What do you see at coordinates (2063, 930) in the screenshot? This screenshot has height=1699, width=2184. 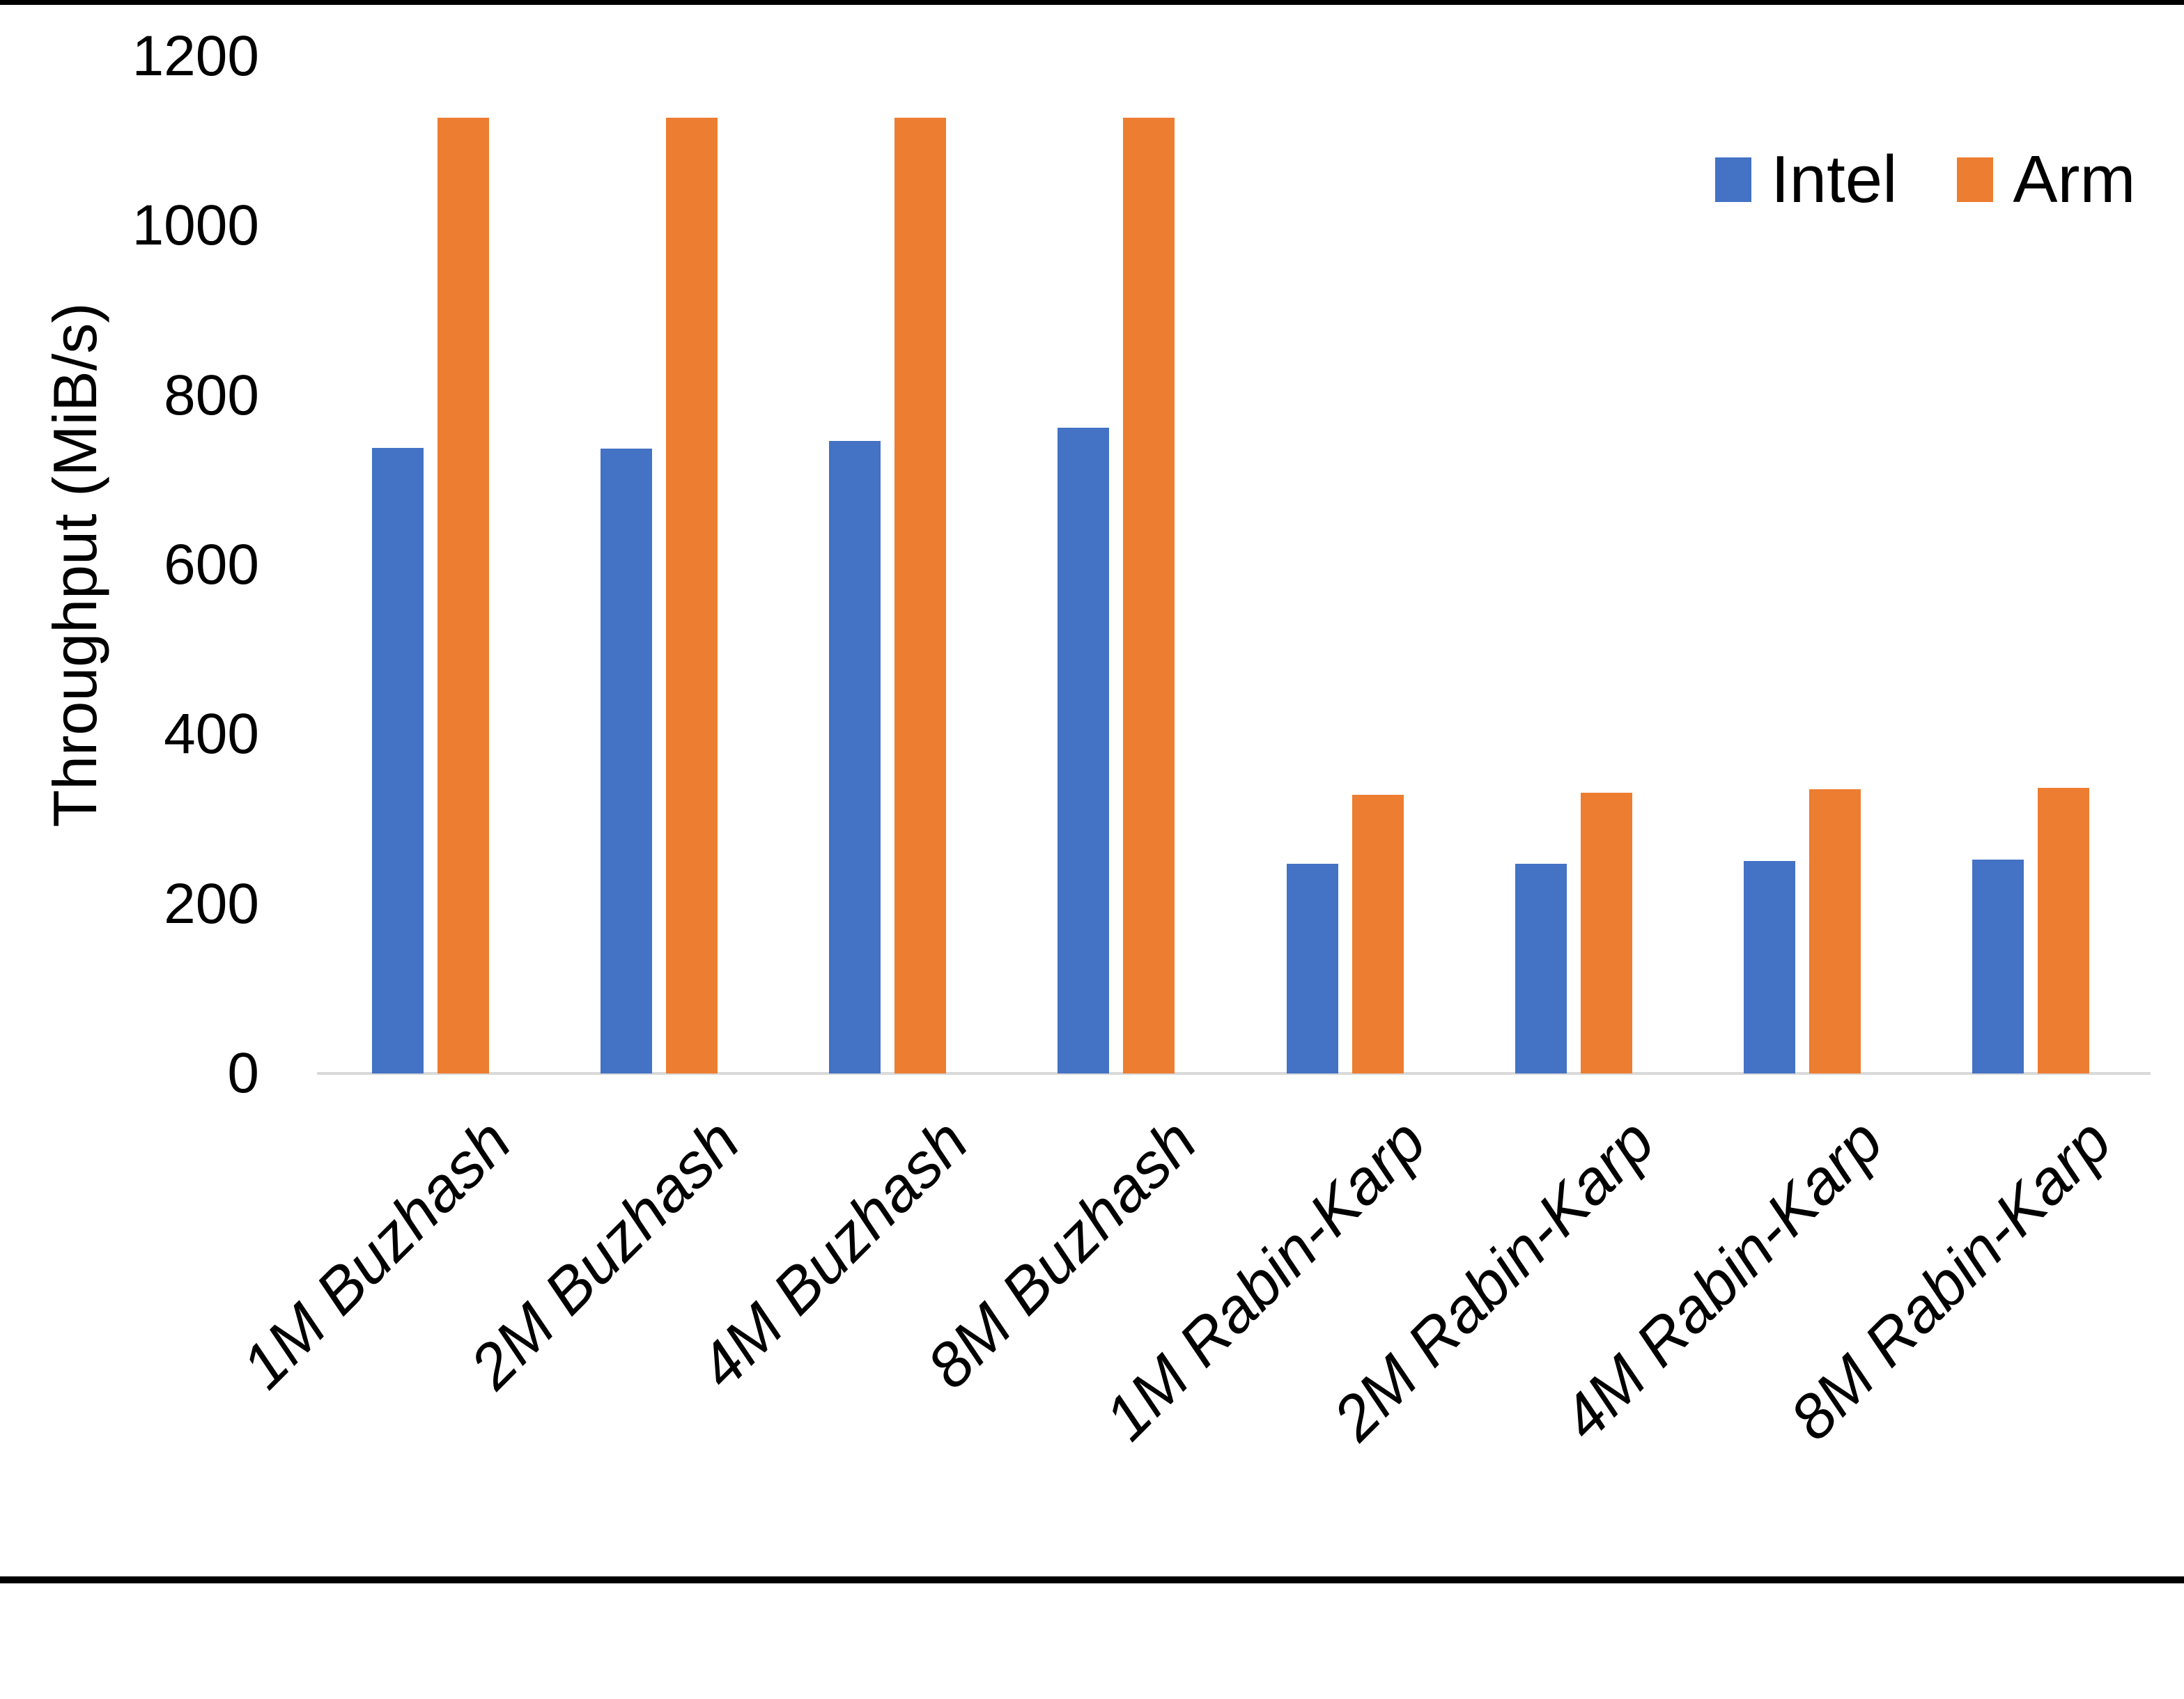 I see `bar-arm-8m-rabin-karp` at bounding box center [2063, 930].